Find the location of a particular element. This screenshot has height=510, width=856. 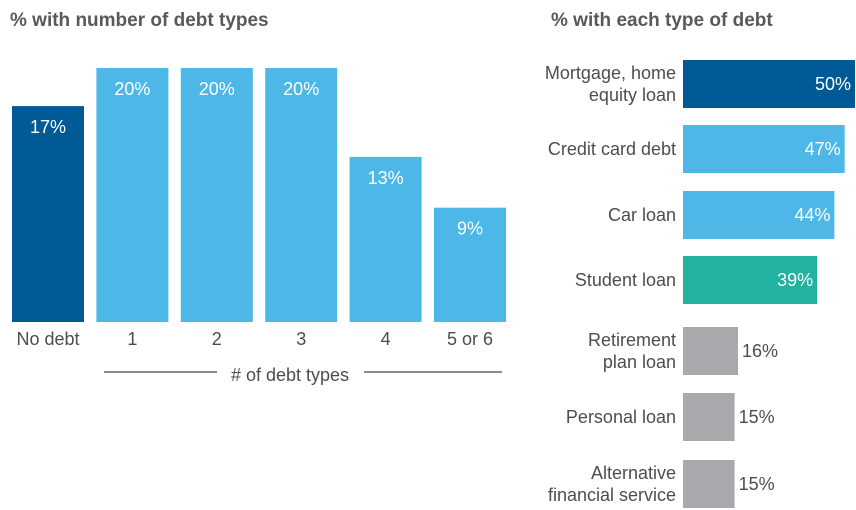

bar-value-label: 17% is located at coordinates (48, 127).